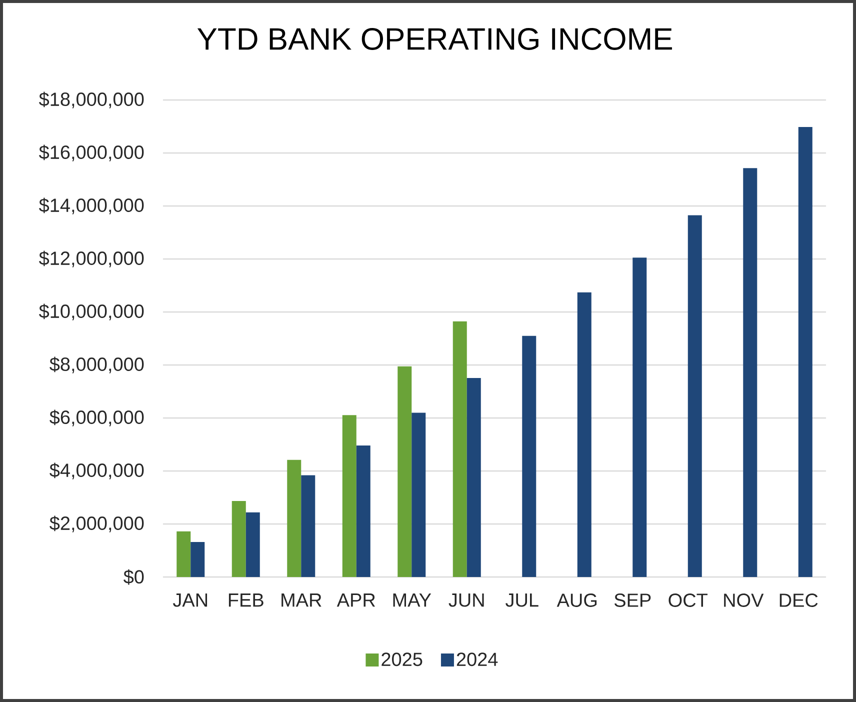 This screenshot has height=702, width=856. What do you see at coordinates (434, 39) in the screenshot?
I see `chart-title: YTD BANK OPERATING INCOME` at bounding box center [434, 39].